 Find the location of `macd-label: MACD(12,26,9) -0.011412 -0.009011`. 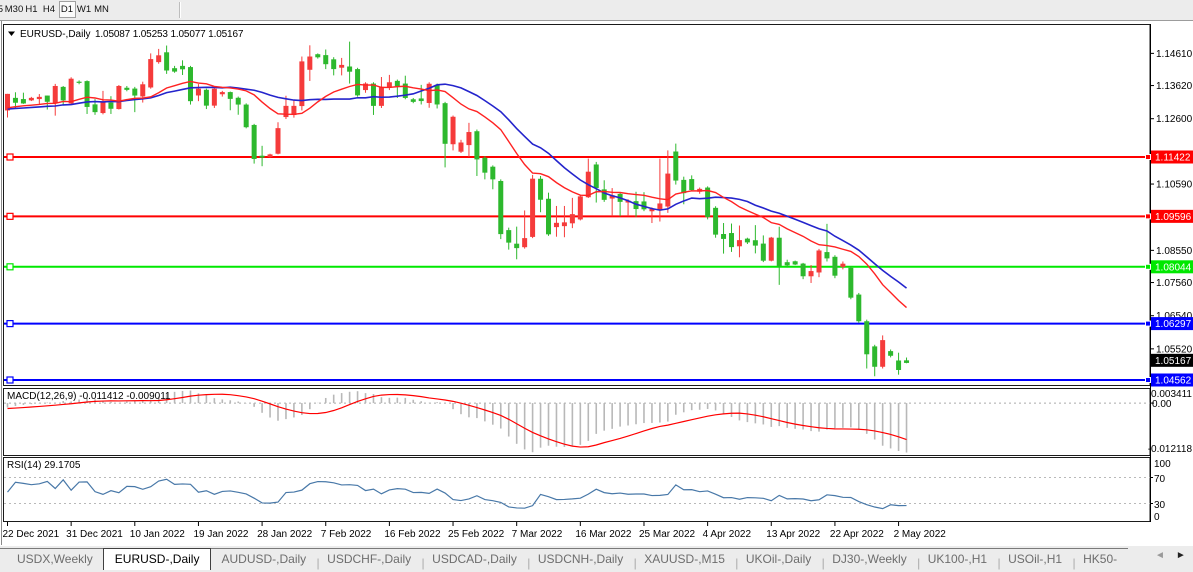

macd-label: MACD(12,26,9) -0.011412 -0.009011 is located at coordinates (89, 396).